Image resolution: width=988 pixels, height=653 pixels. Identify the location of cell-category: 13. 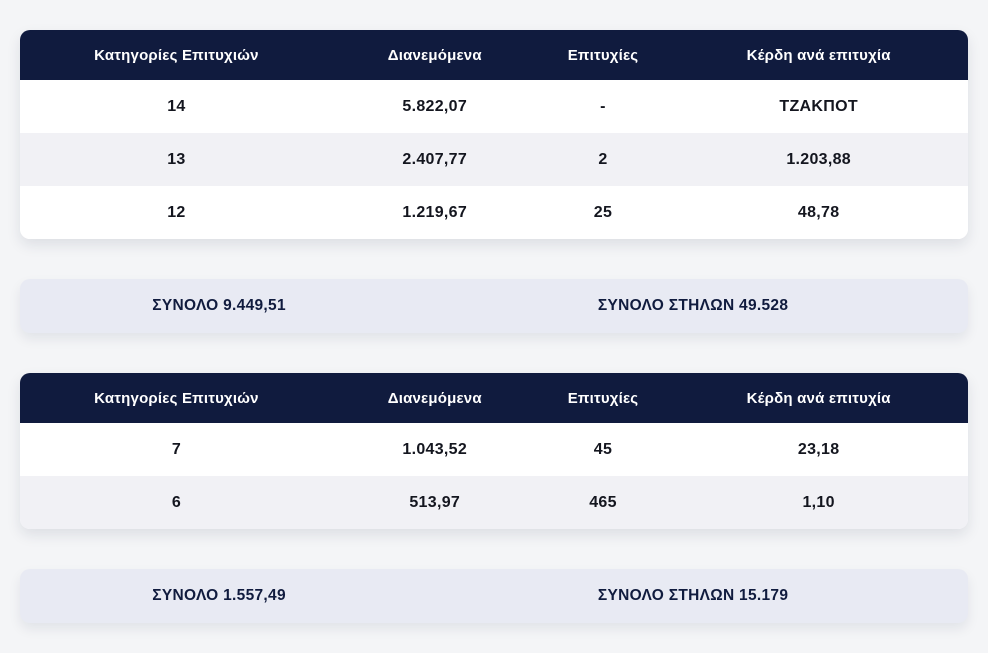
(176, 159).